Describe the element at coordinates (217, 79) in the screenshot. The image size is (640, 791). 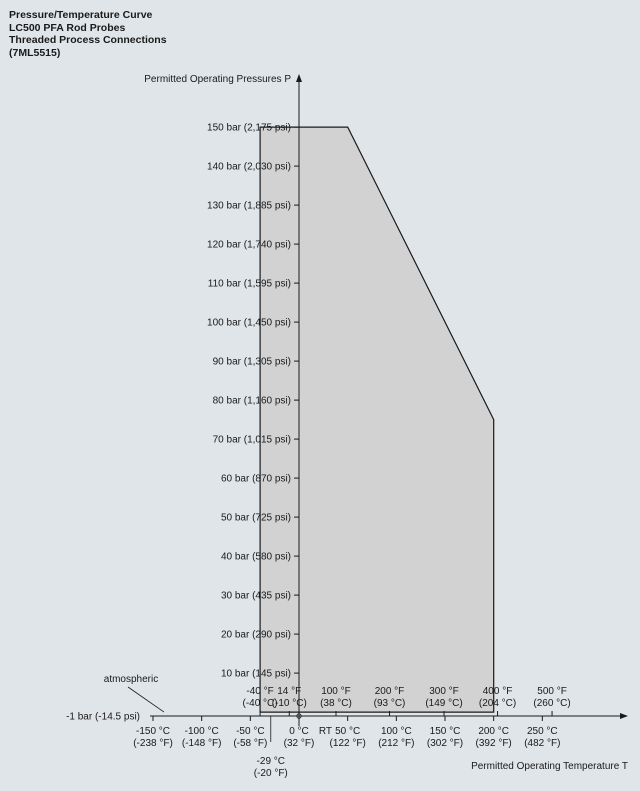
I see `y-axis-title: Permitted Operating Pressures P` at that location.